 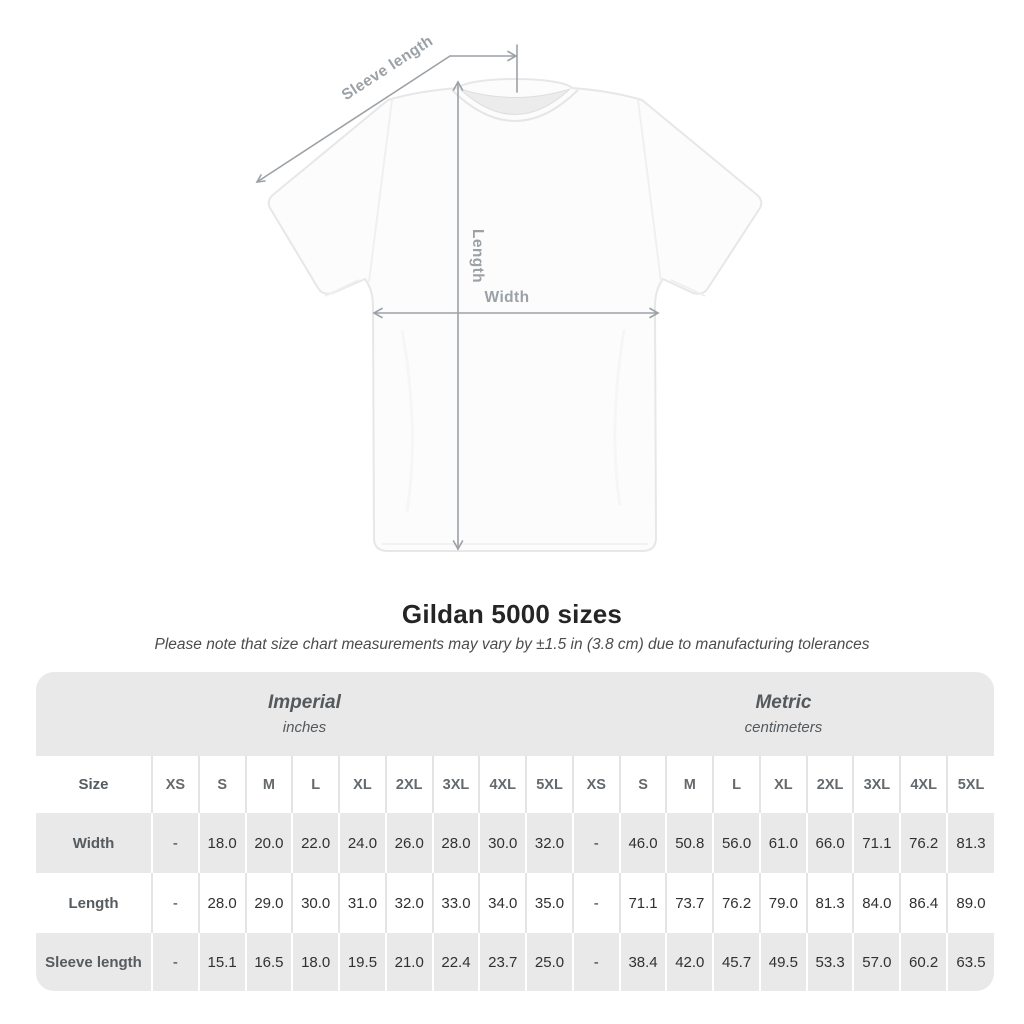 What do you see at coordinates (507, 297) in the screenshot?
I see `width-label: Width` at bounding box center [507, 297].